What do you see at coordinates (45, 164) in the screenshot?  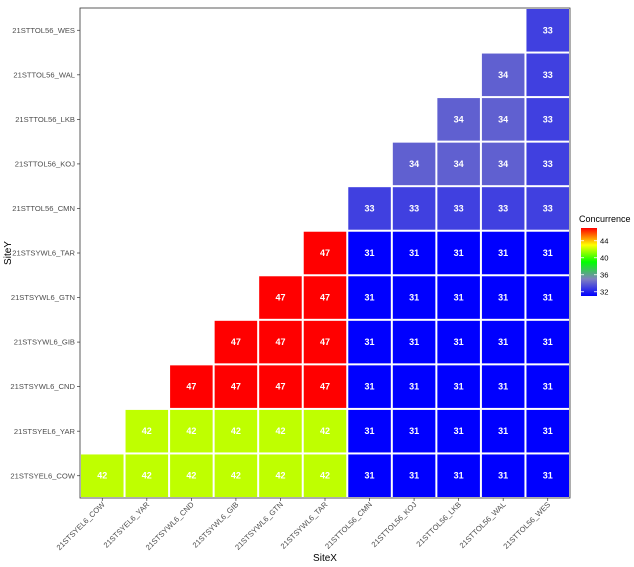 I see `y-tick-label: 21STTOL56_KOJ` at bounding box center [45, 164].